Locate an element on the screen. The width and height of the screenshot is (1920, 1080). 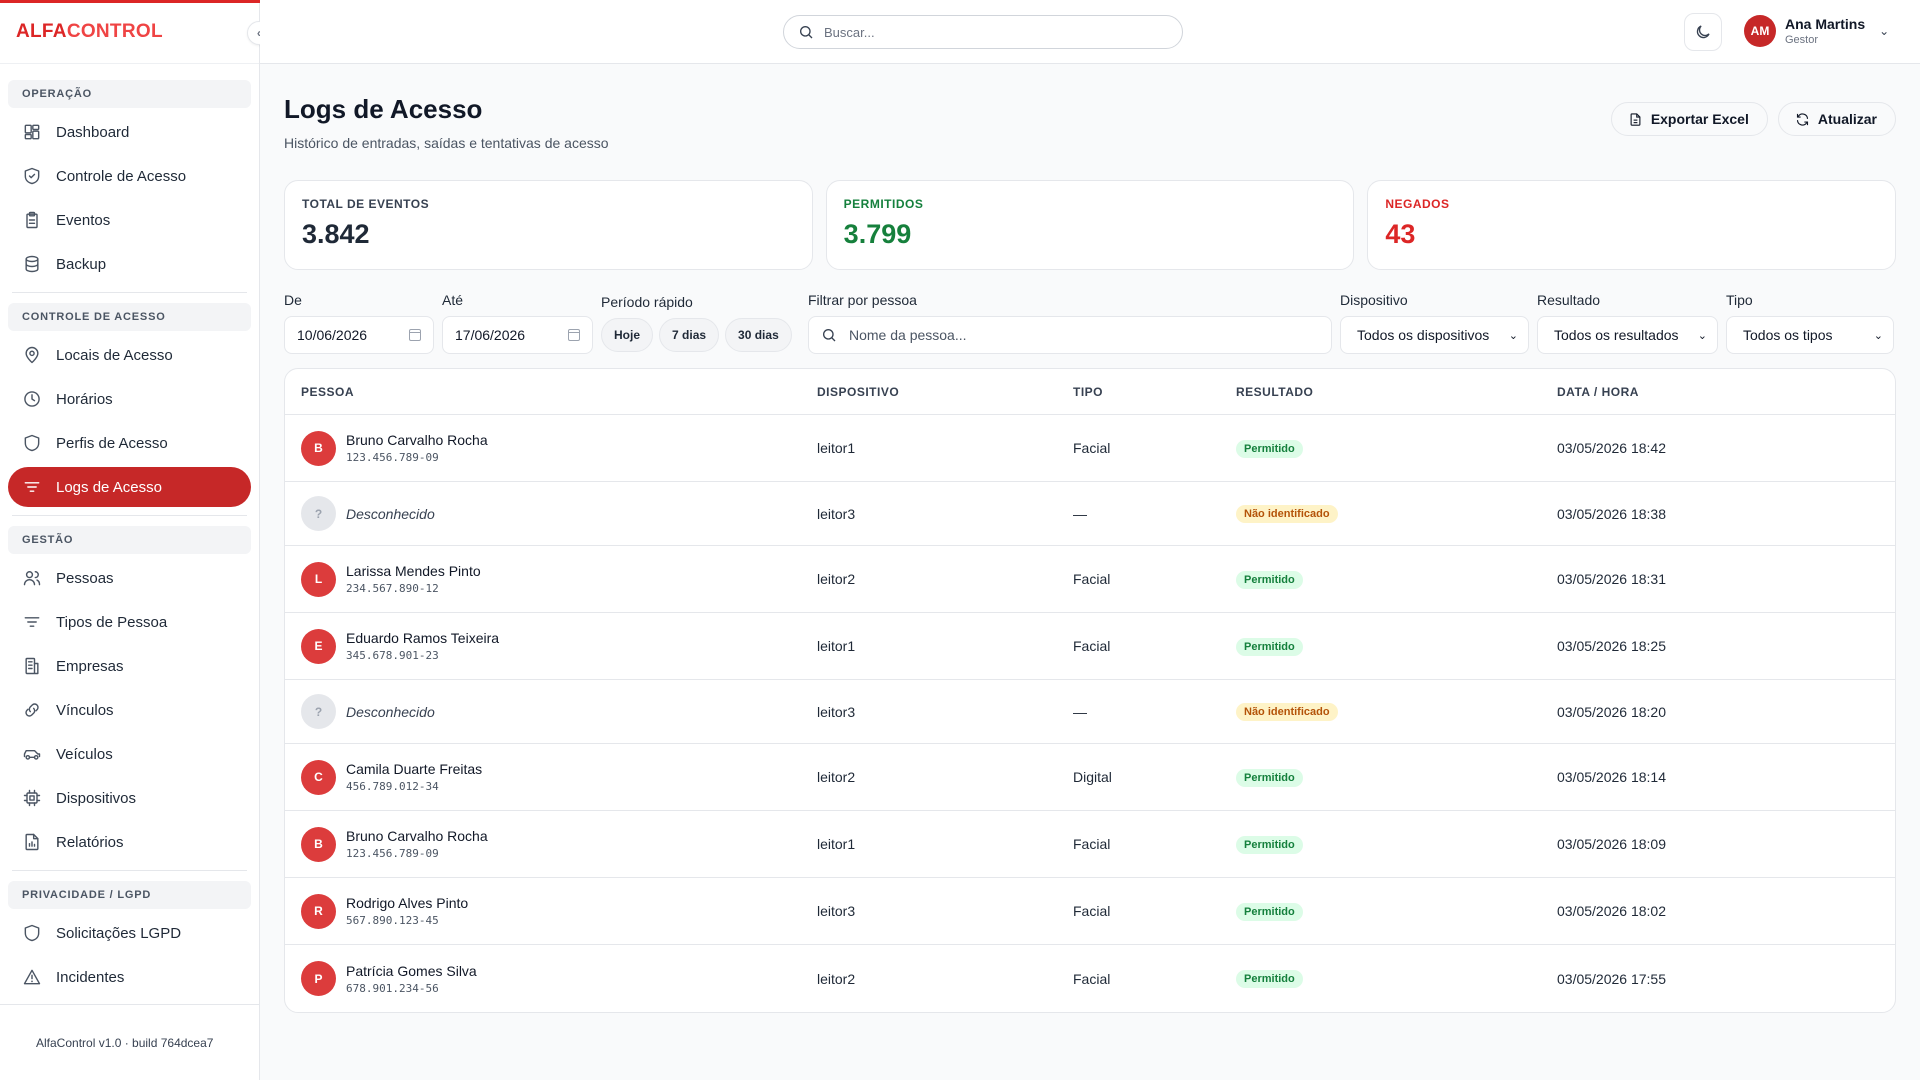
sidebar-item-label: Perfis de Acesso is located at coordinates (112, 443).